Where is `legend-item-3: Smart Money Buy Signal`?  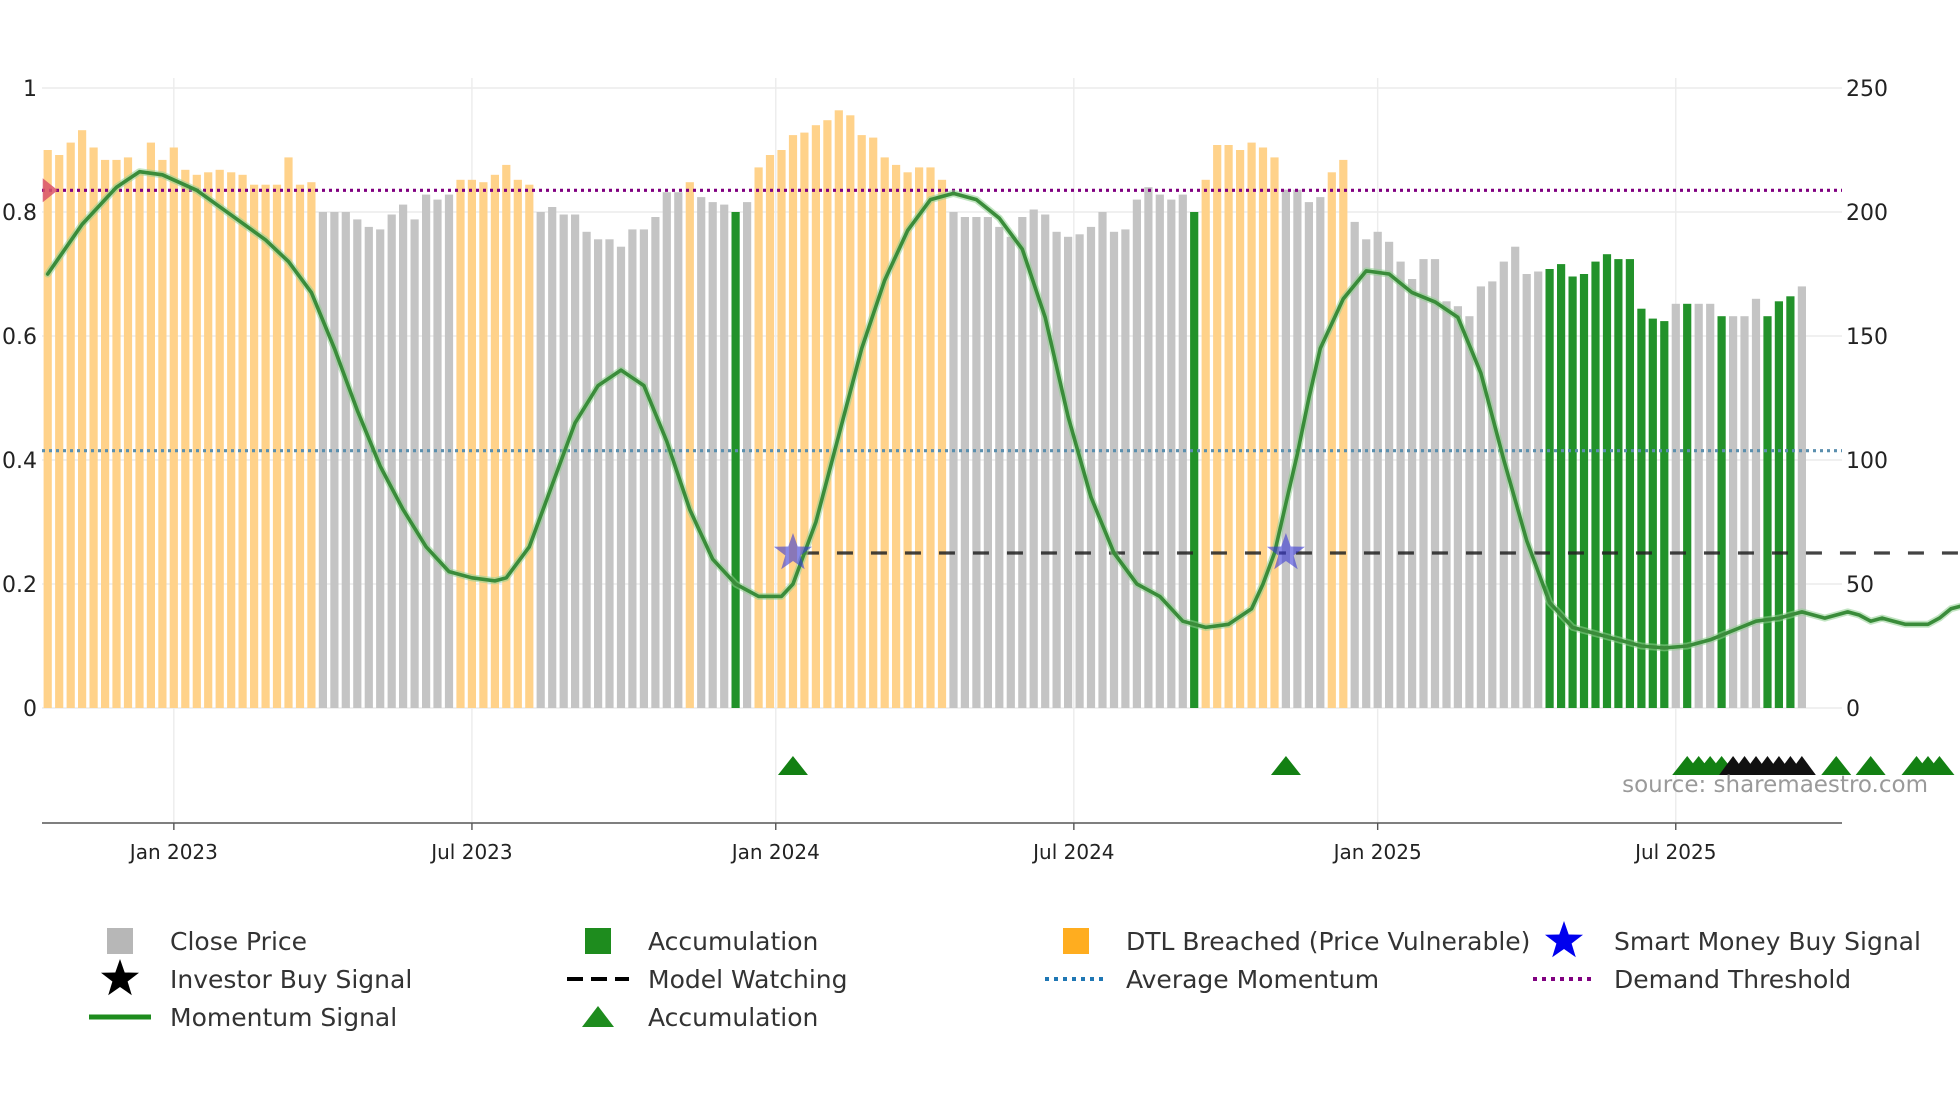
legend-item-3: Smart Money Buy Signal is located at coordinates (1733, 939).